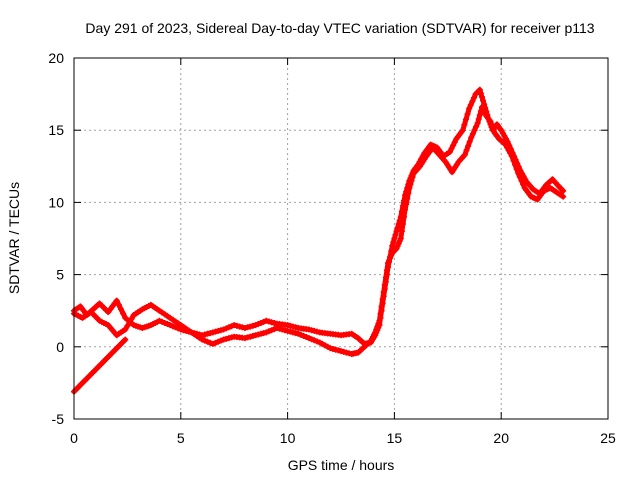 The width and height of the screenshot is (640, 480). What do you see at coordinates (501, 438) in the screenshot?
I see `x-tick-label: 20` at bounding box center [501, 438].